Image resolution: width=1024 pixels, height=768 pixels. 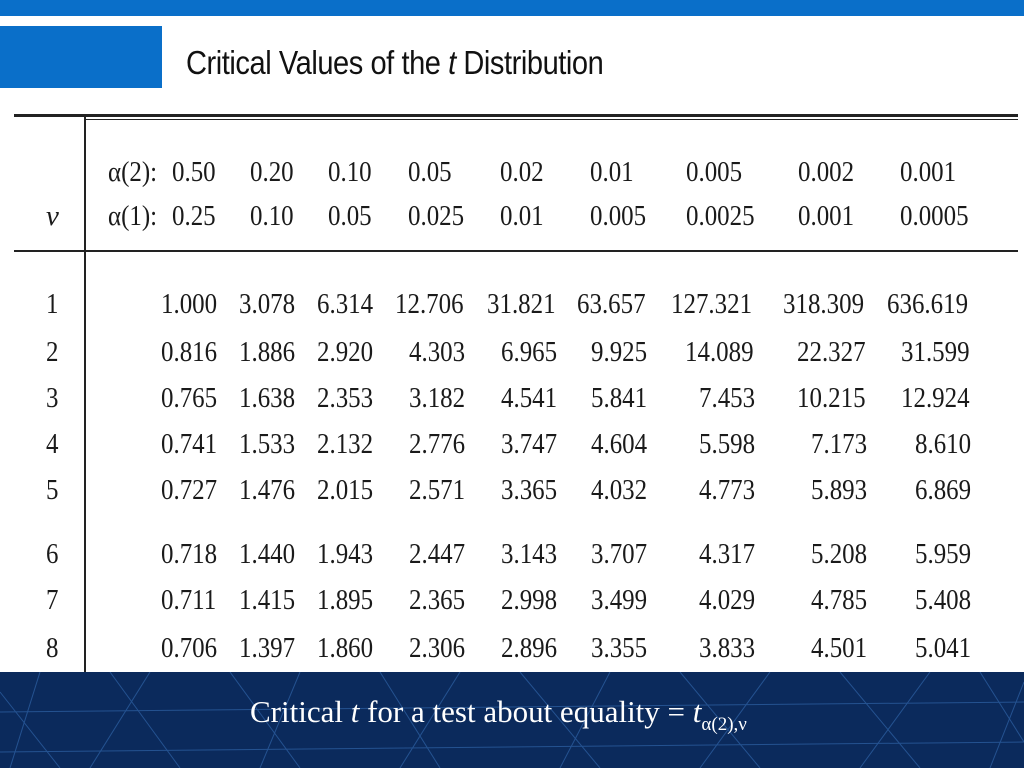 What do you see at coordinates (81, 57) in the screenshot?
I see `title-accent-block` at bounding box center [81, 57].